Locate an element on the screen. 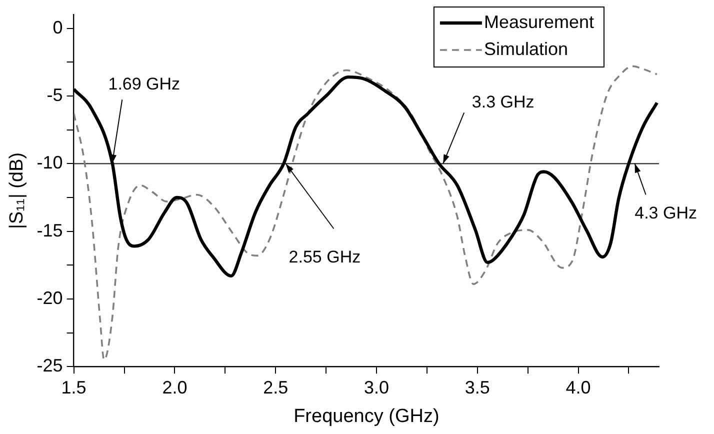 The width and height of the screenshot is (714, 434). x-tick-label: 2.0 is located at coordinates (175, 387).